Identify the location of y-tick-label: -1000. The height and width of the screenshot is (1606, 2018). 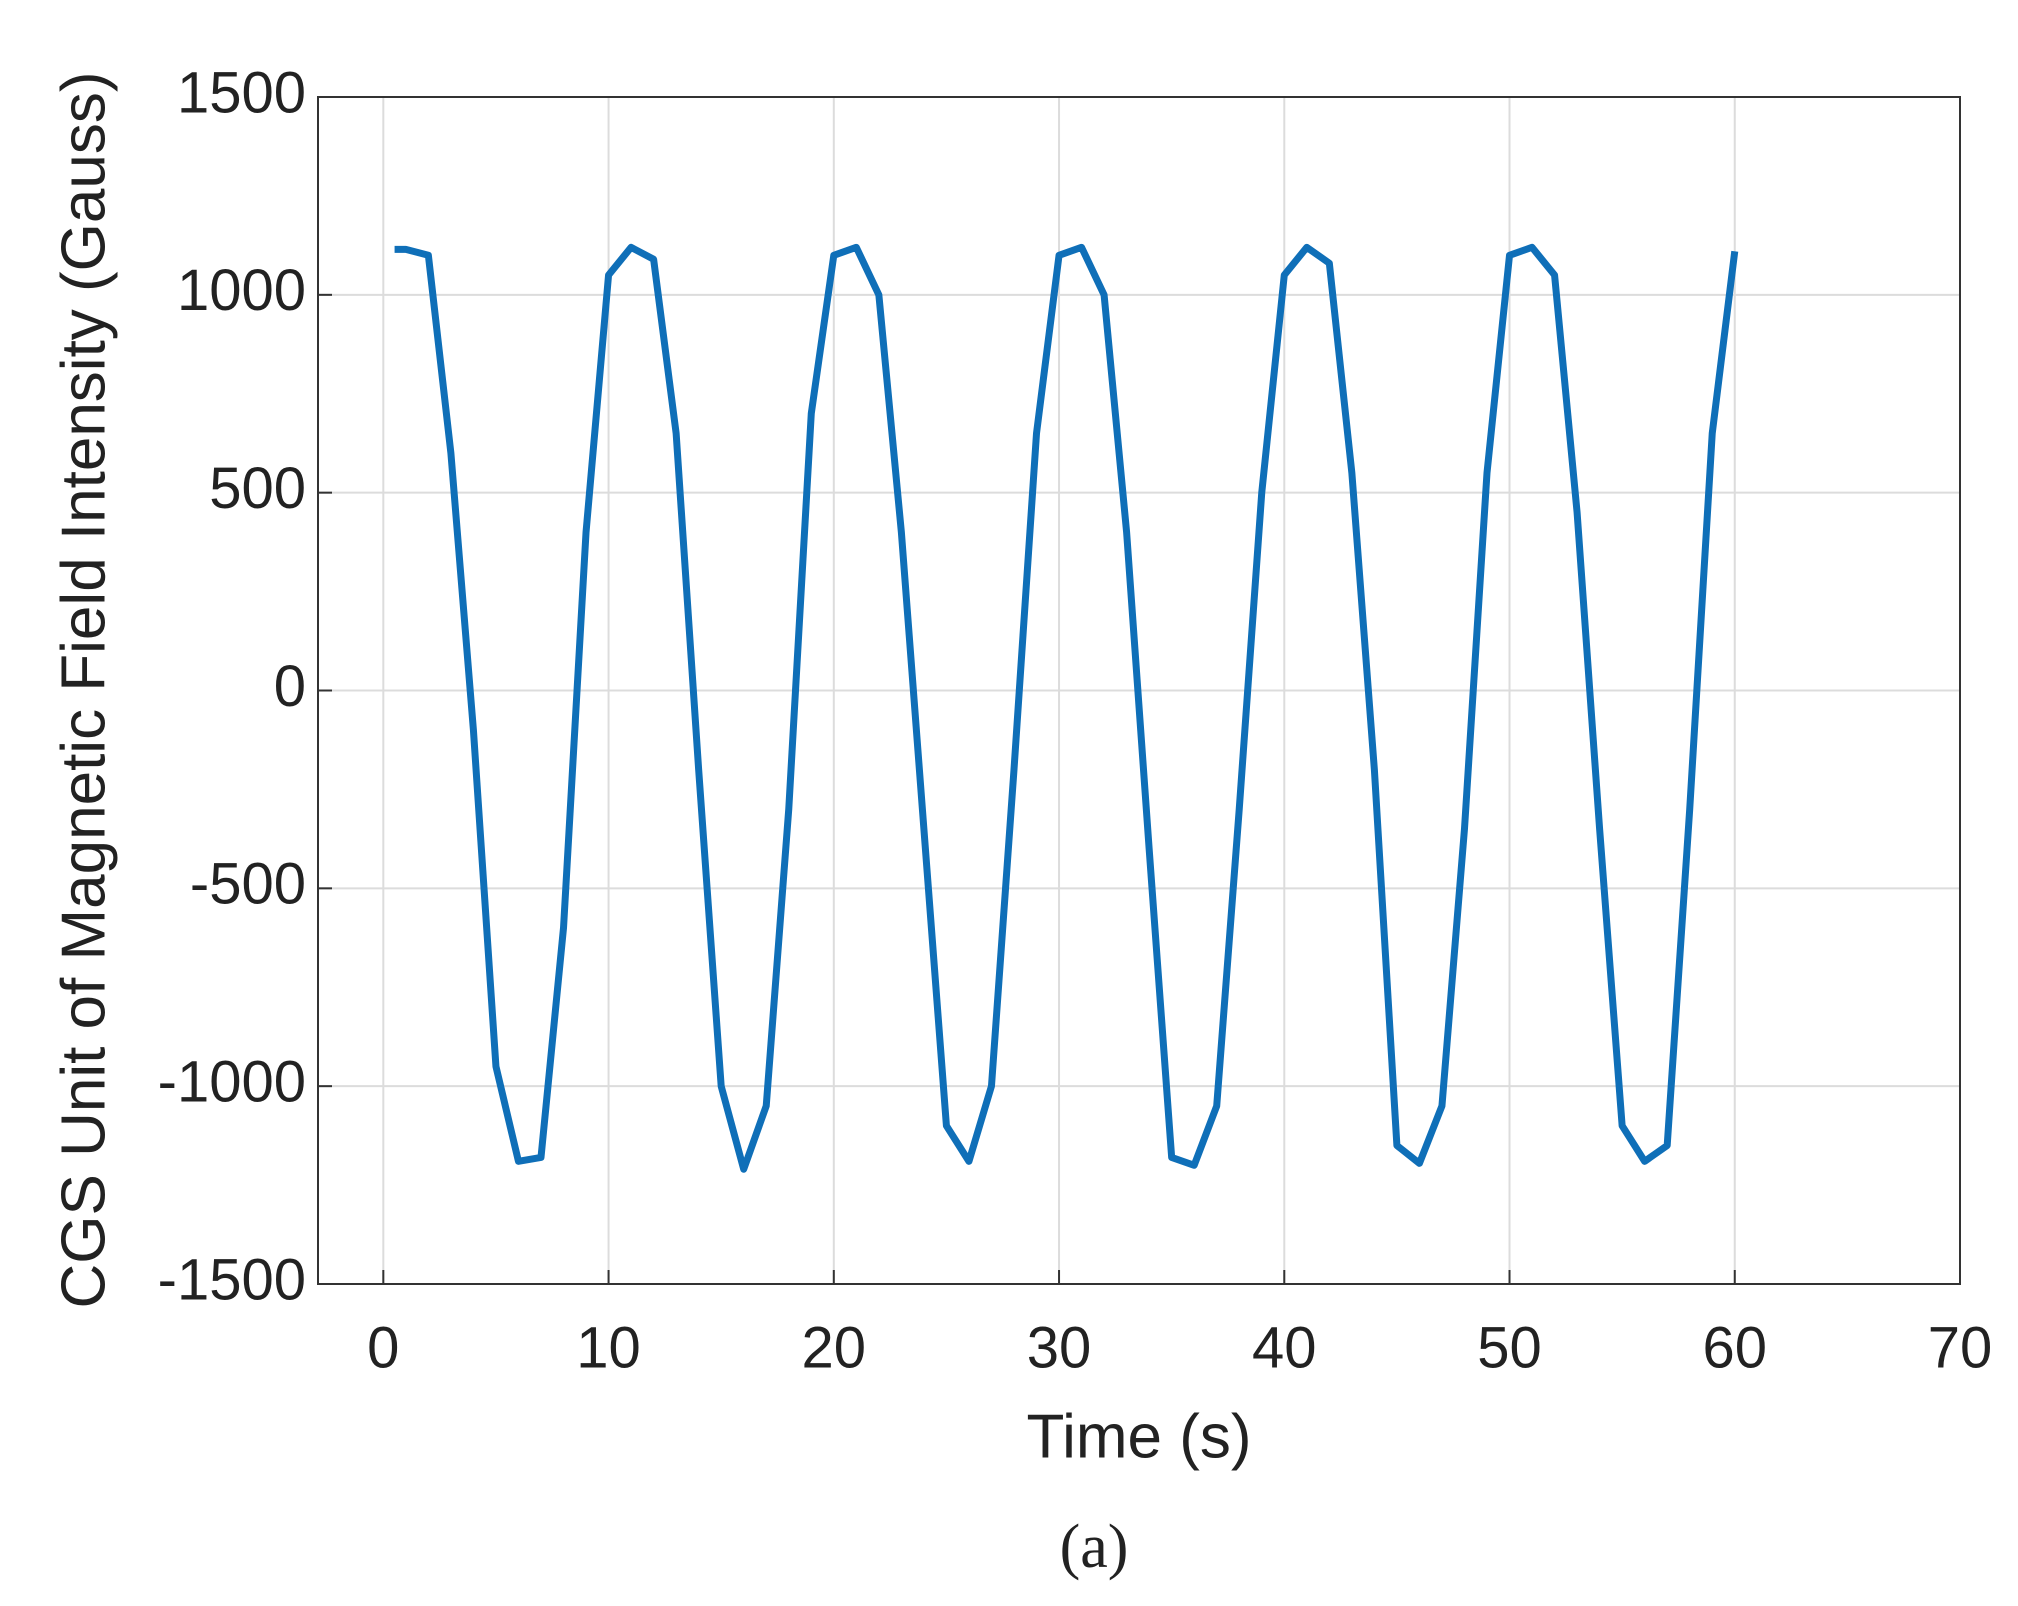
(232, 1081).